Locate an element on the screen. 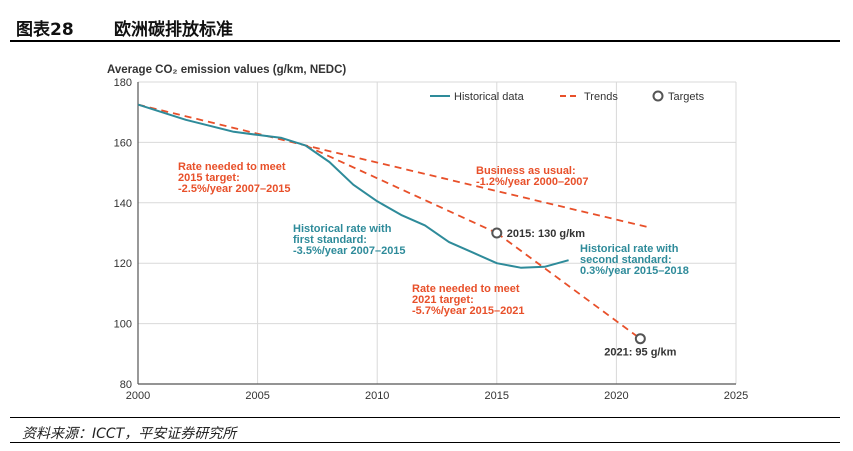  y-tick-label-80: 80 is located at coordinates (126, 385).